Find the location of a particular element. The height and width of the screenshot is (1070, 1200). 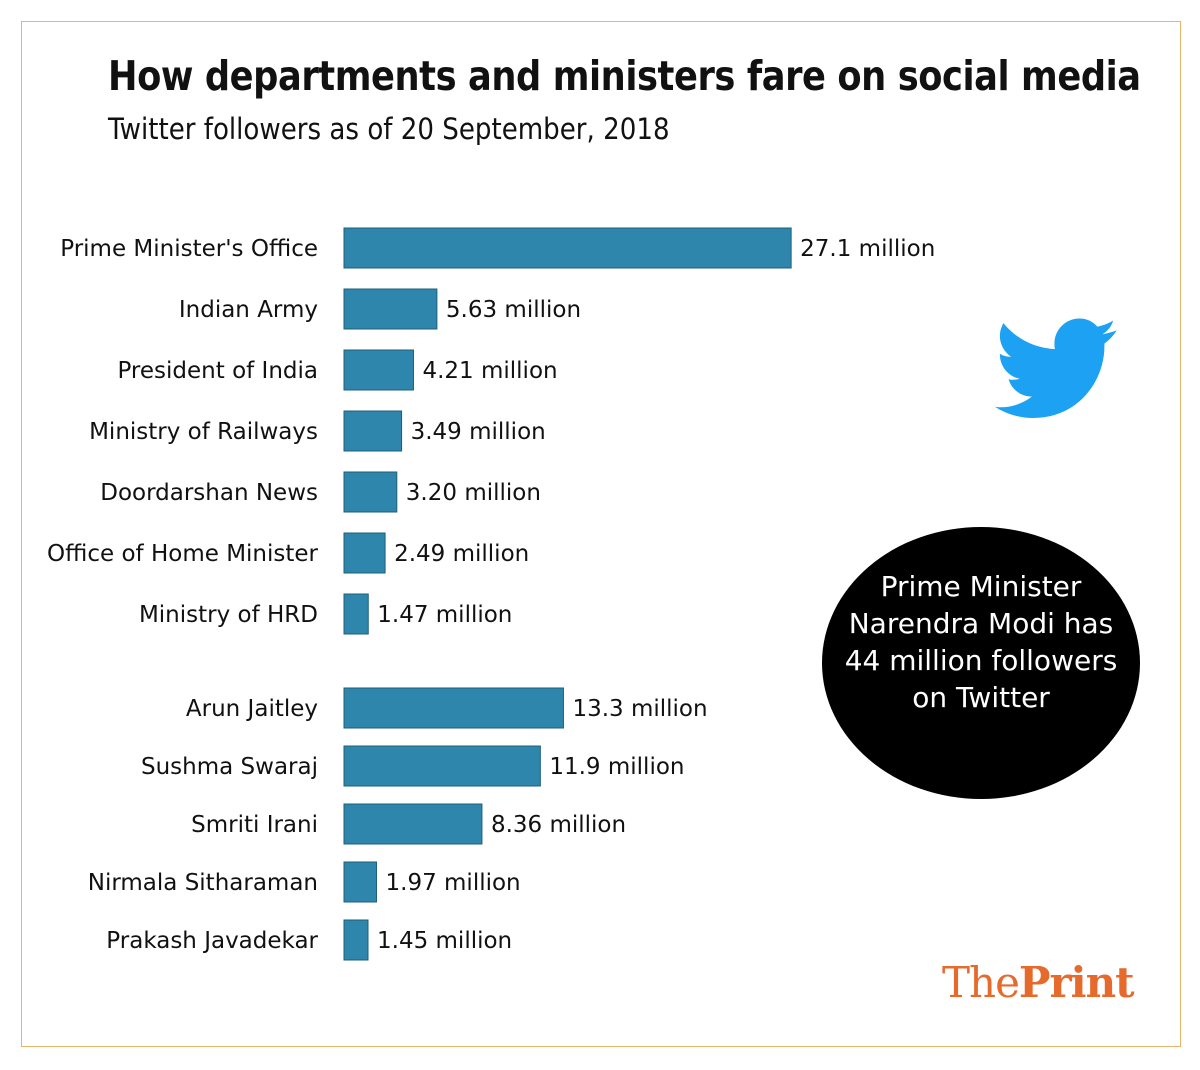

category-label: Ministry of Railways is located at coordinates (203, 432).